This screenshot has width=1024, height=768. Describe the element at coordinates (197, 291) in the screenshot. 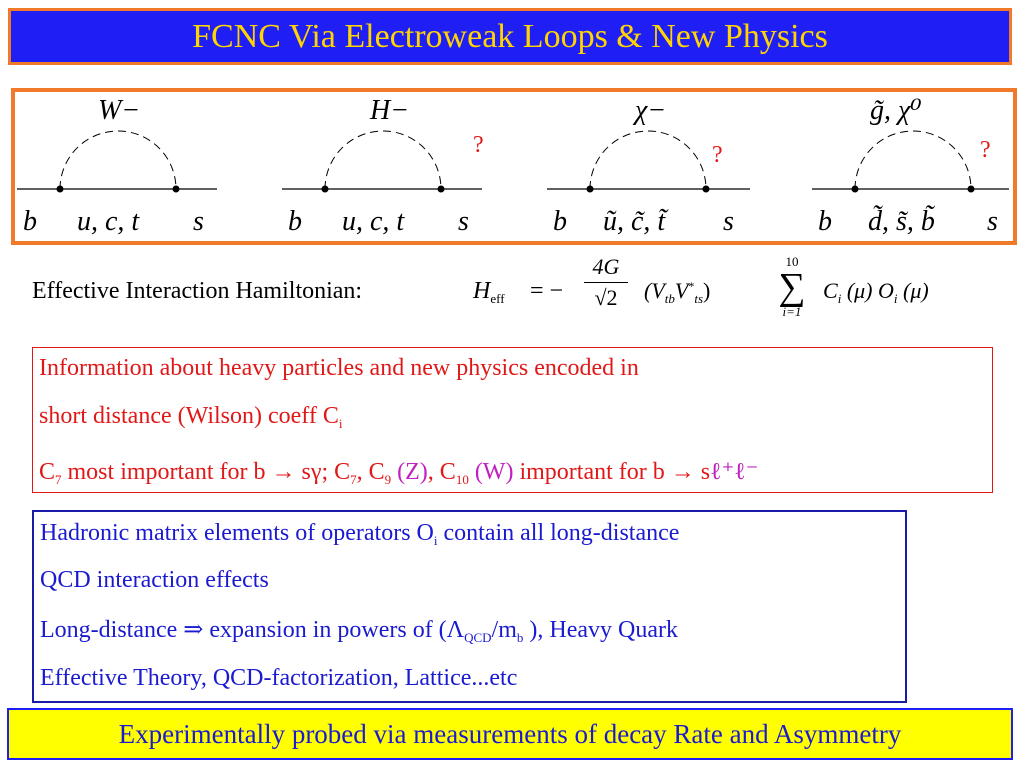

I see `hamiltonian-label: Effective Interaction Hamiltonian:` at that location.